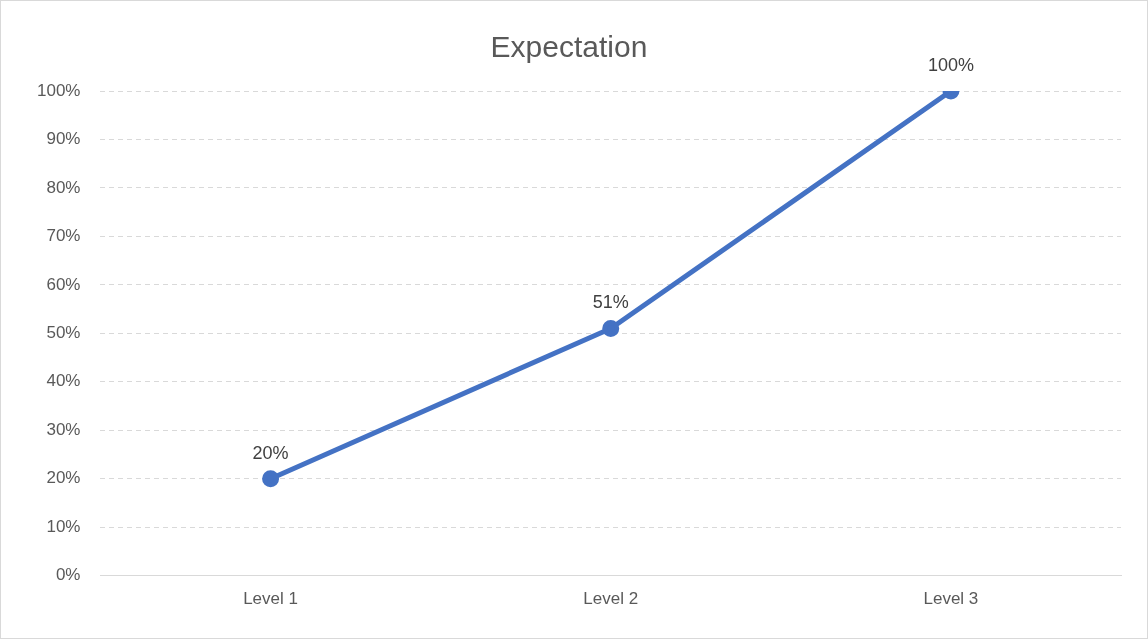 The image size is (1148, 639). I want to click on y-tick-label: 80%, so click(63, 187).